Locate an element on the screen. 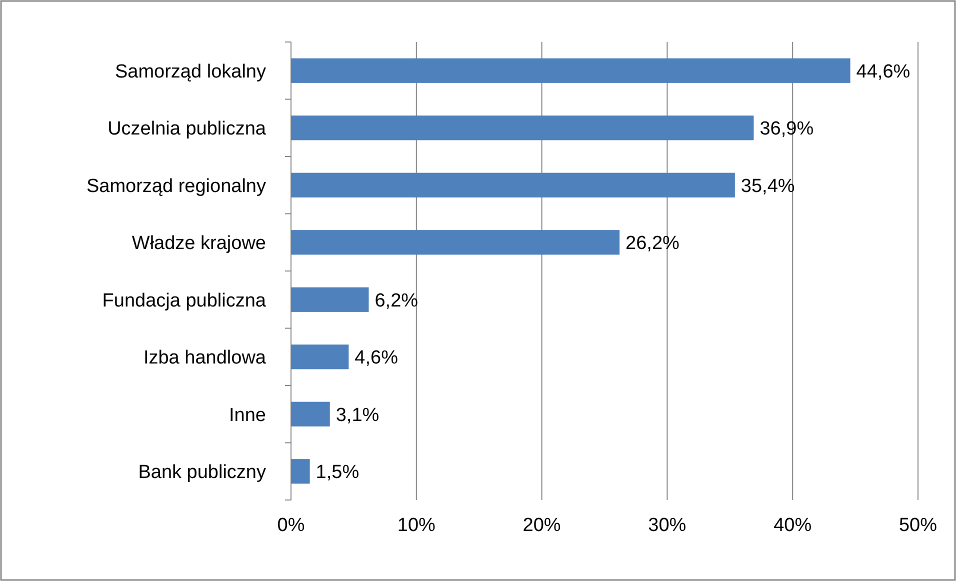  y-tick-label: Fundacja publiczna is located at coordinates (184, 301).